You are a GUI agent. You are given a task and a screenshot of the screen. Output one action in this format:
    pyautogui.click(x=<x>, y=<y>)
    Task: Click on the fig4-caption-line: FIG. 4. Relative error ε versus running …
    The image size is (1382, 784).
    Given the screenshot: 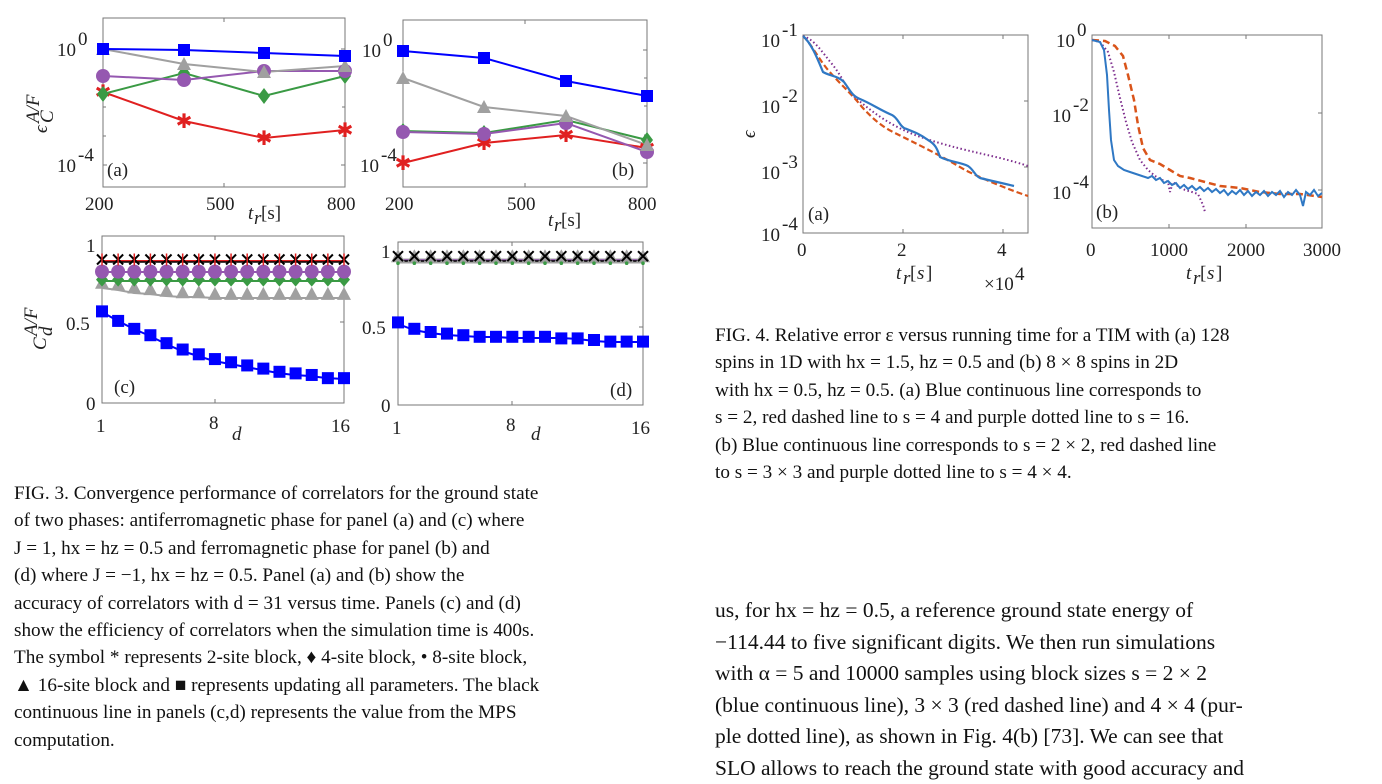 What is the action you would take?
    pyautogui.click(x=1041, y=335)
    